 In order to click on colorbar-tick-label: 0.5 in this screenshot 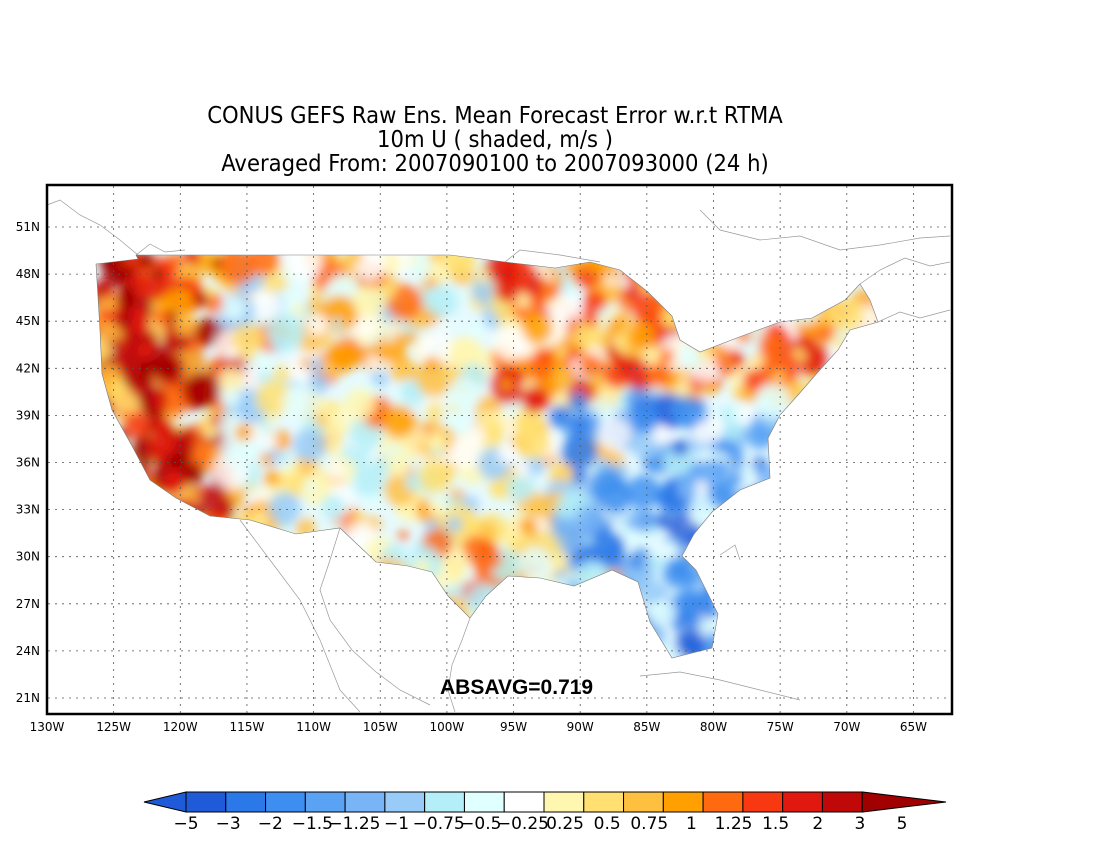, I will do `click(607, 824)`.